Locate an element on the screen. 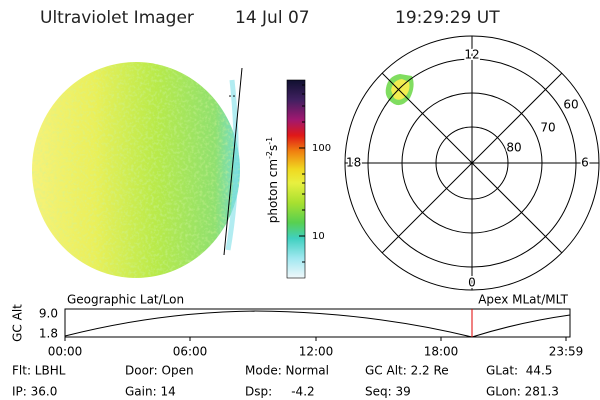 The height and width of the screenshot is (400, 600). info-field: Flt: LBHL is located at coordinates (39, 371).